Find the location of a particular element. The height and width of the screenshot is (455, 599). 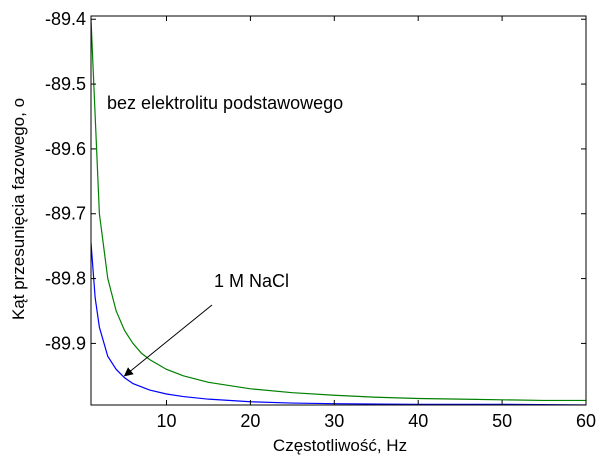

x-tick-label: 30 is located at coordinates (334, 421).